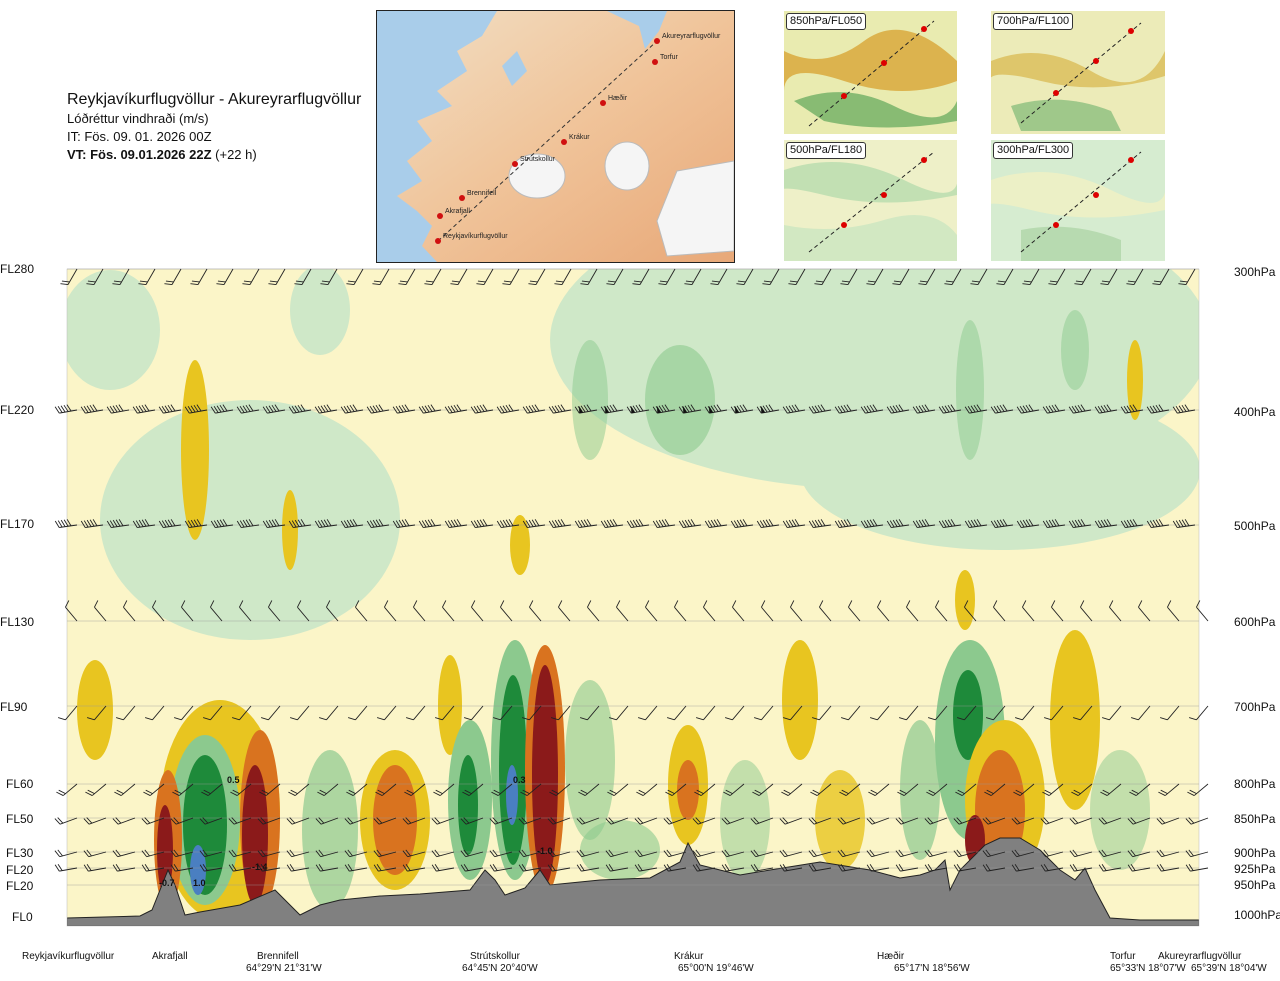 This screenshot has width=1280, height=981. What do you see at coordinates (691, 36) in the screenshot?
I see `map-station-label: Akureyrarflugvöllur` at bounding box center [691, 36].